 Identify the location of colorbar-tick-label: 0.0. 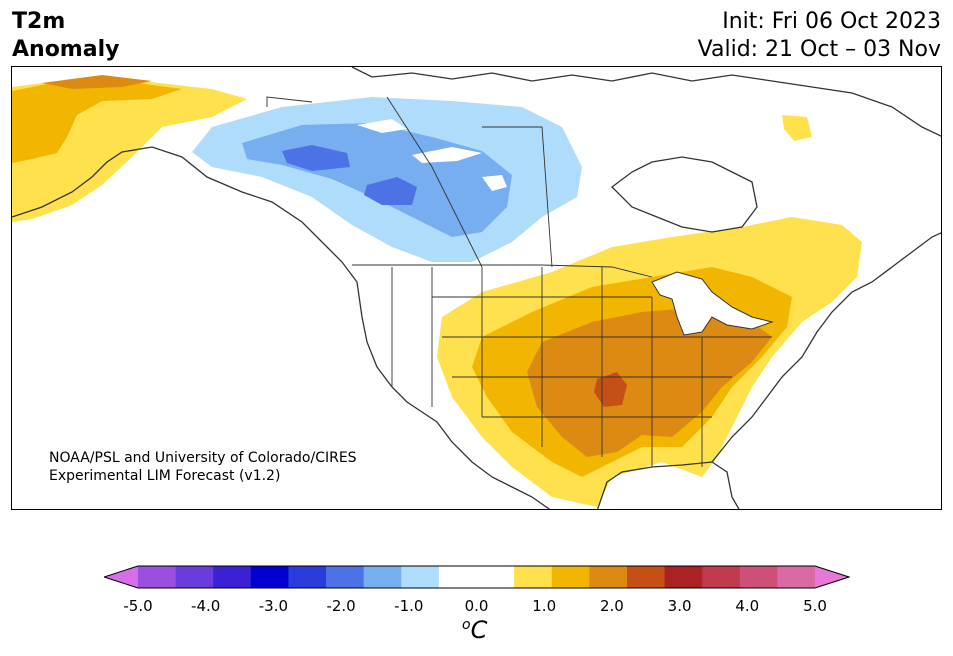
(476, 606).